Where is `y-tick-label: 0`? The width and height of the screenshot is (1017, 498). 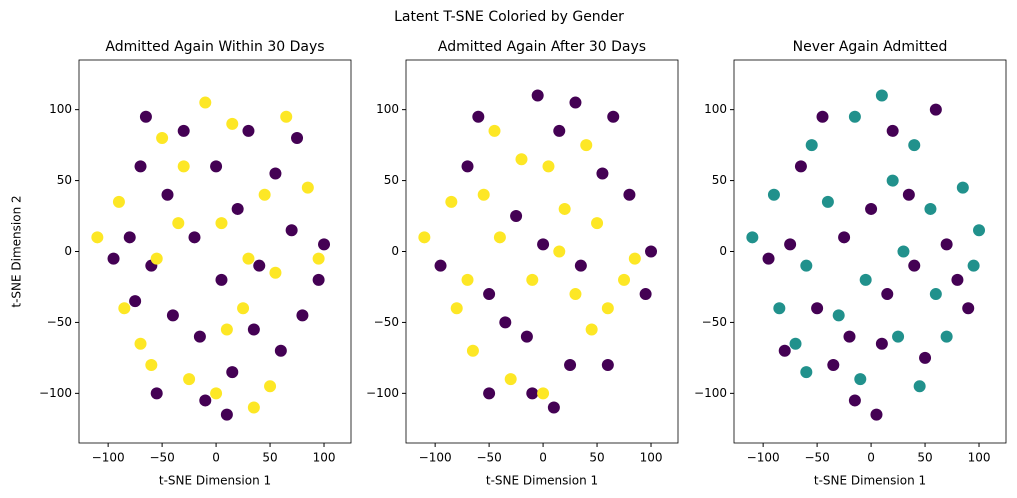 y-tick-label: 0 is located at coordinates (68, 251).